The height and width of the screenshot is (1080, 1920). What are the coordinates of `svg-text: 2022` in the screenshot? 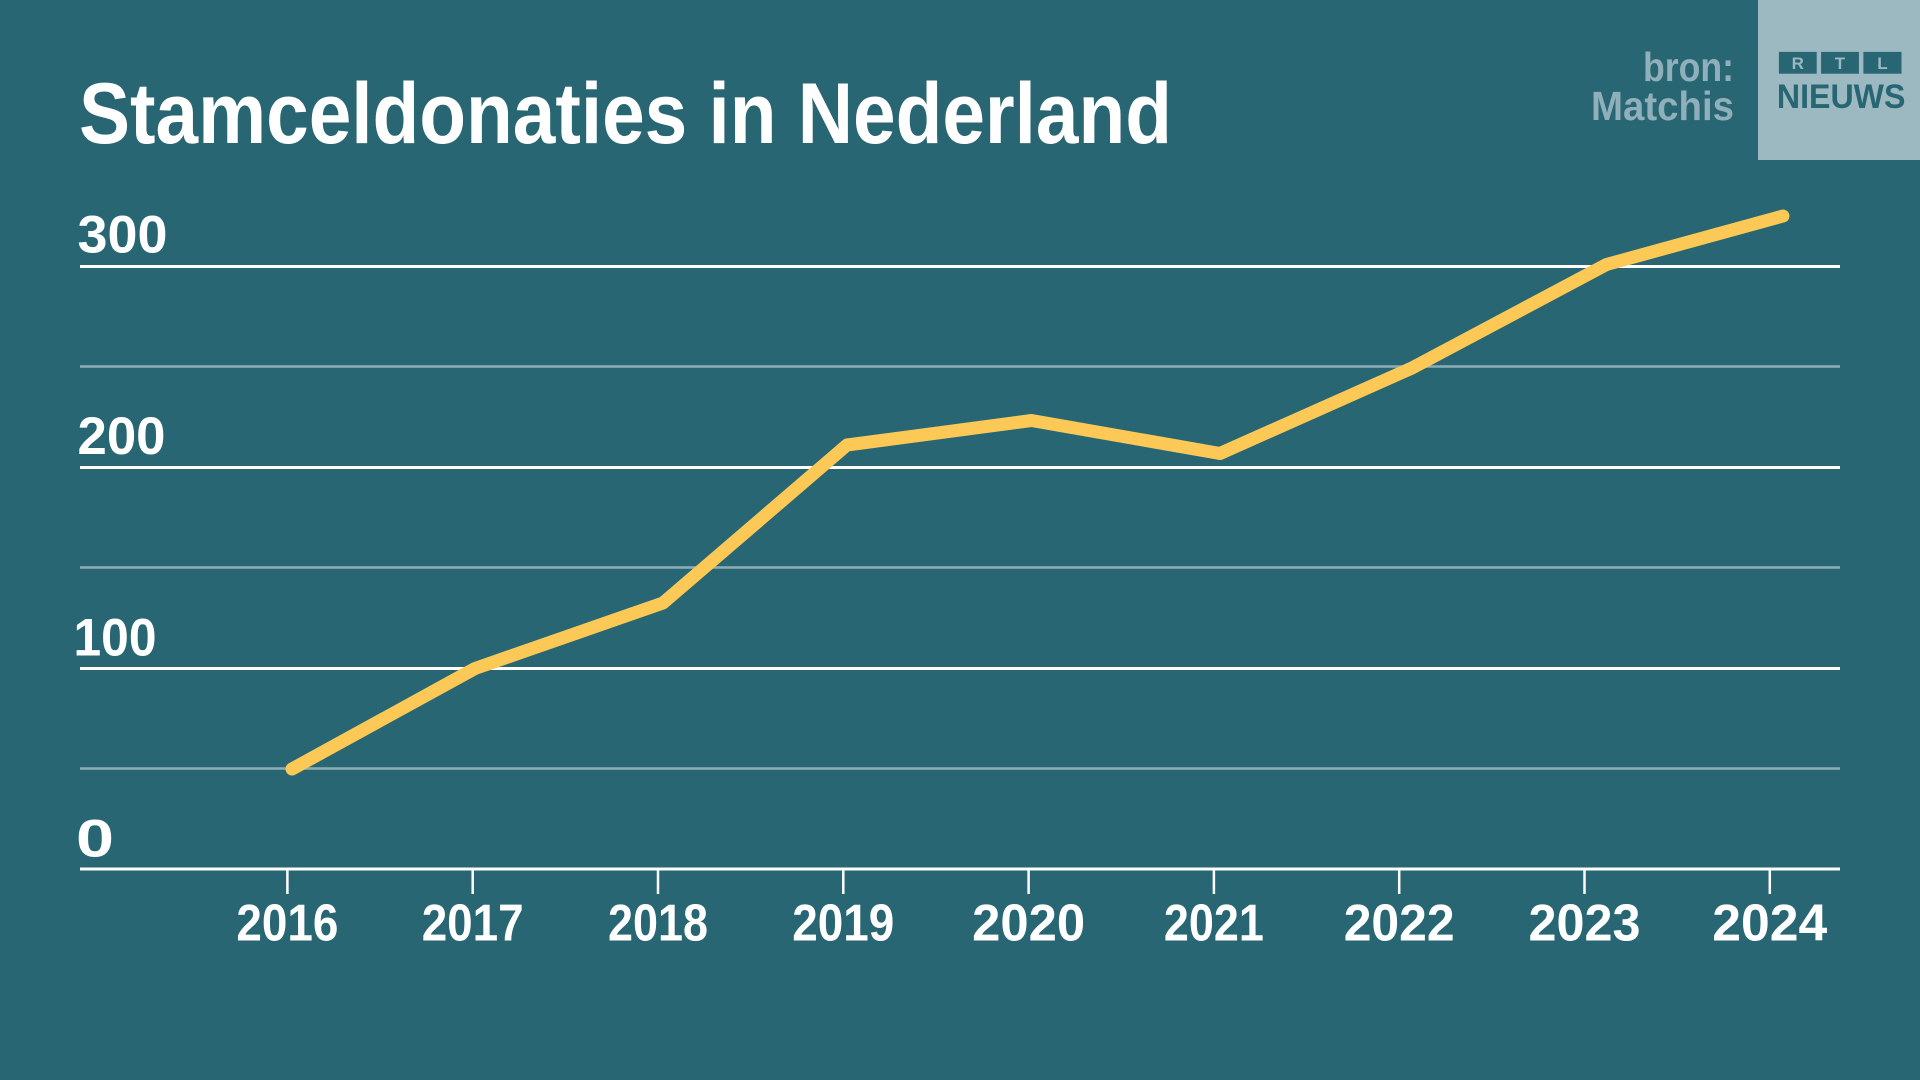 It's located at (1399, 924).